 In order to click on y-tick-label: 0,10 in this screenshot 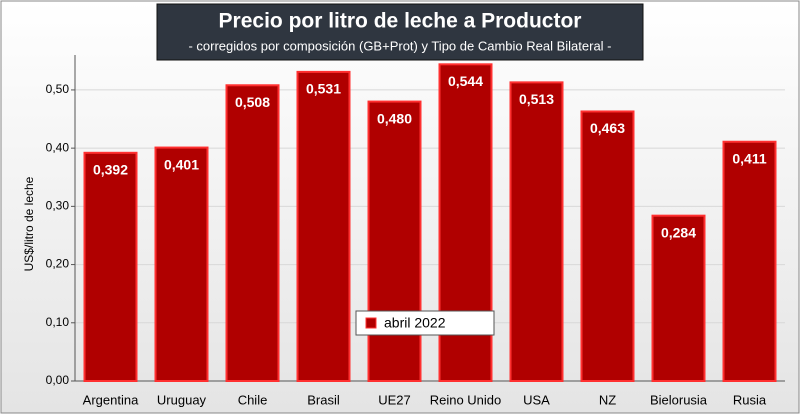, I will do `click(58, 322)`.